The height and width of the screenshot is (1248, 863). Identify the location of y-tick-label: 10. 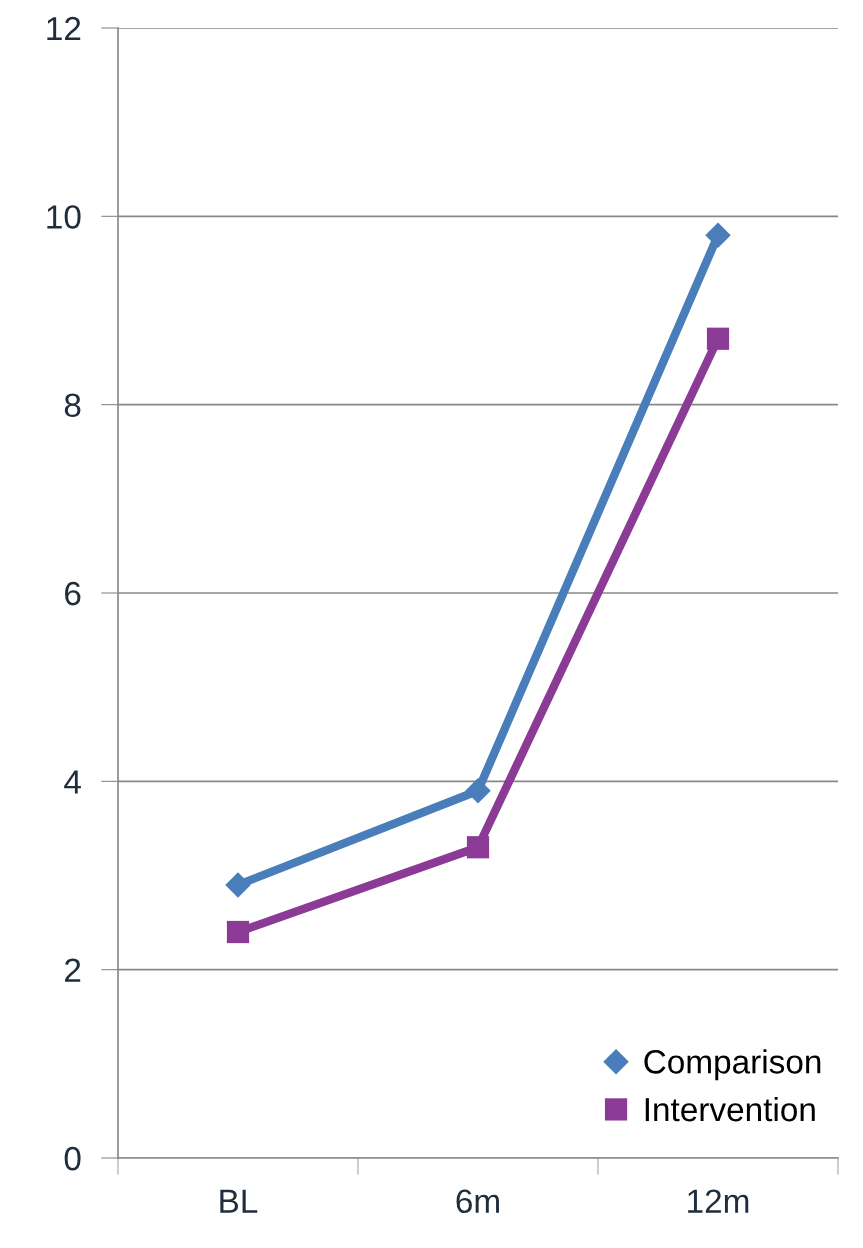
(64, 217).